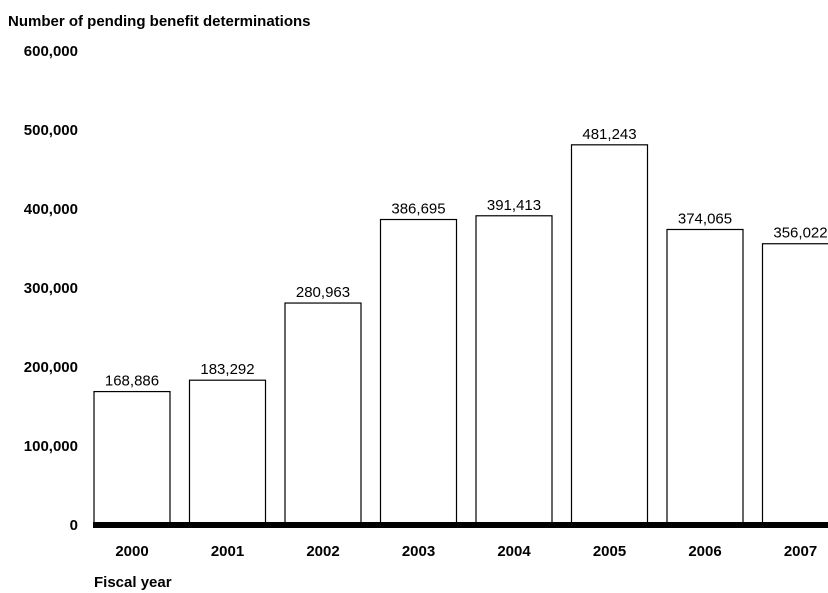  Describe the element at coordinates (800, 233) in the screenshot. I see `data-label-2007: 356,022` at that location.